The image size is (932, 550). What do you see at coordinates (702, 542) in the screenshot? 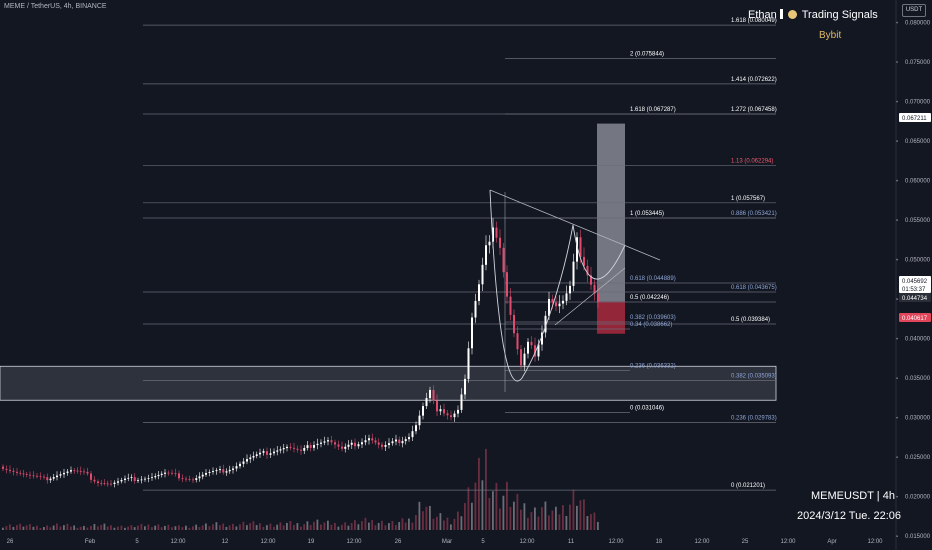
I see `x-tick-label: 12:00` at bounding box center [702, 542].